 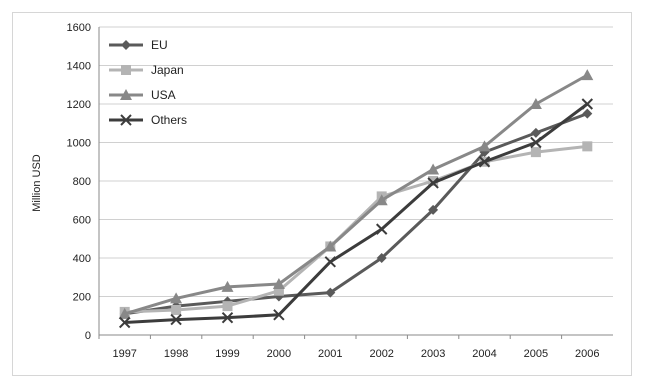 What do you see at coordinates (484, 354) in the screenshot?
I see `x-tick-label: 2004` at bounding box center [484, 354].